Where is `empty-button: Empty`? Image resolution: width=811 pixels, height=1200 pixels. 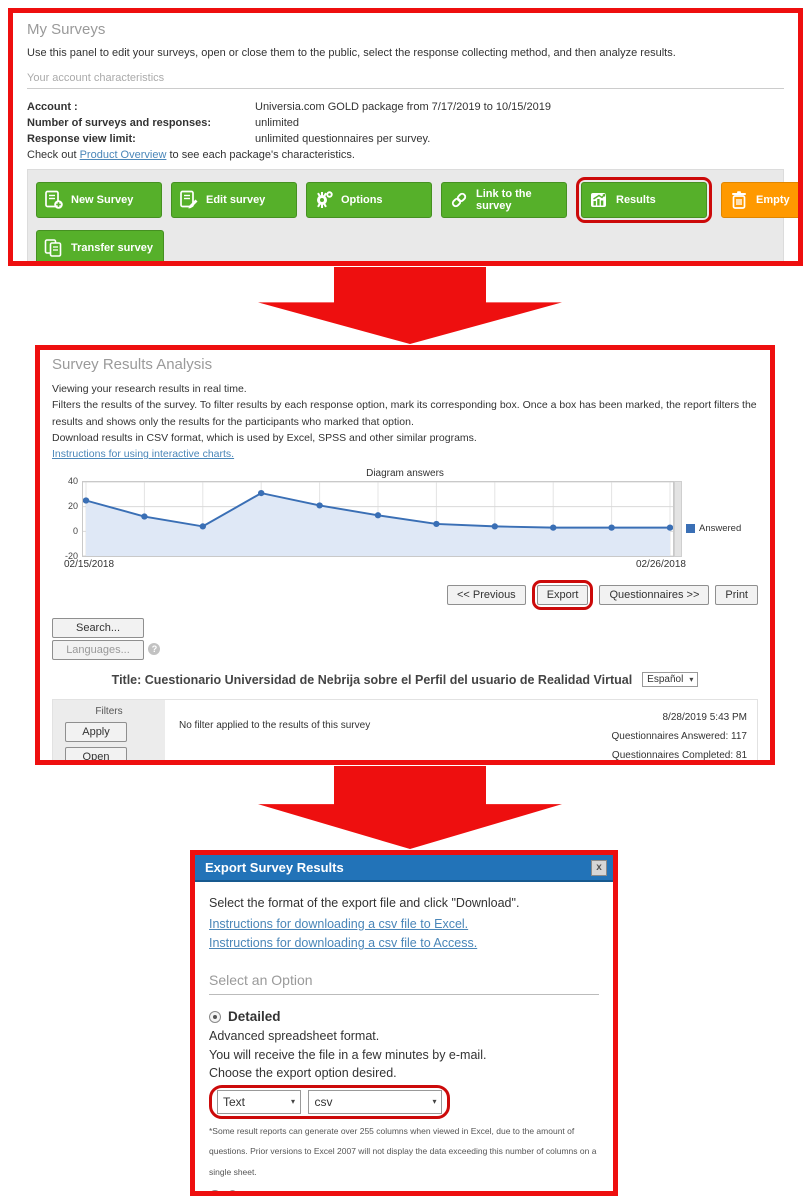
empty-button: Empty is located at coordinates (759, 200).